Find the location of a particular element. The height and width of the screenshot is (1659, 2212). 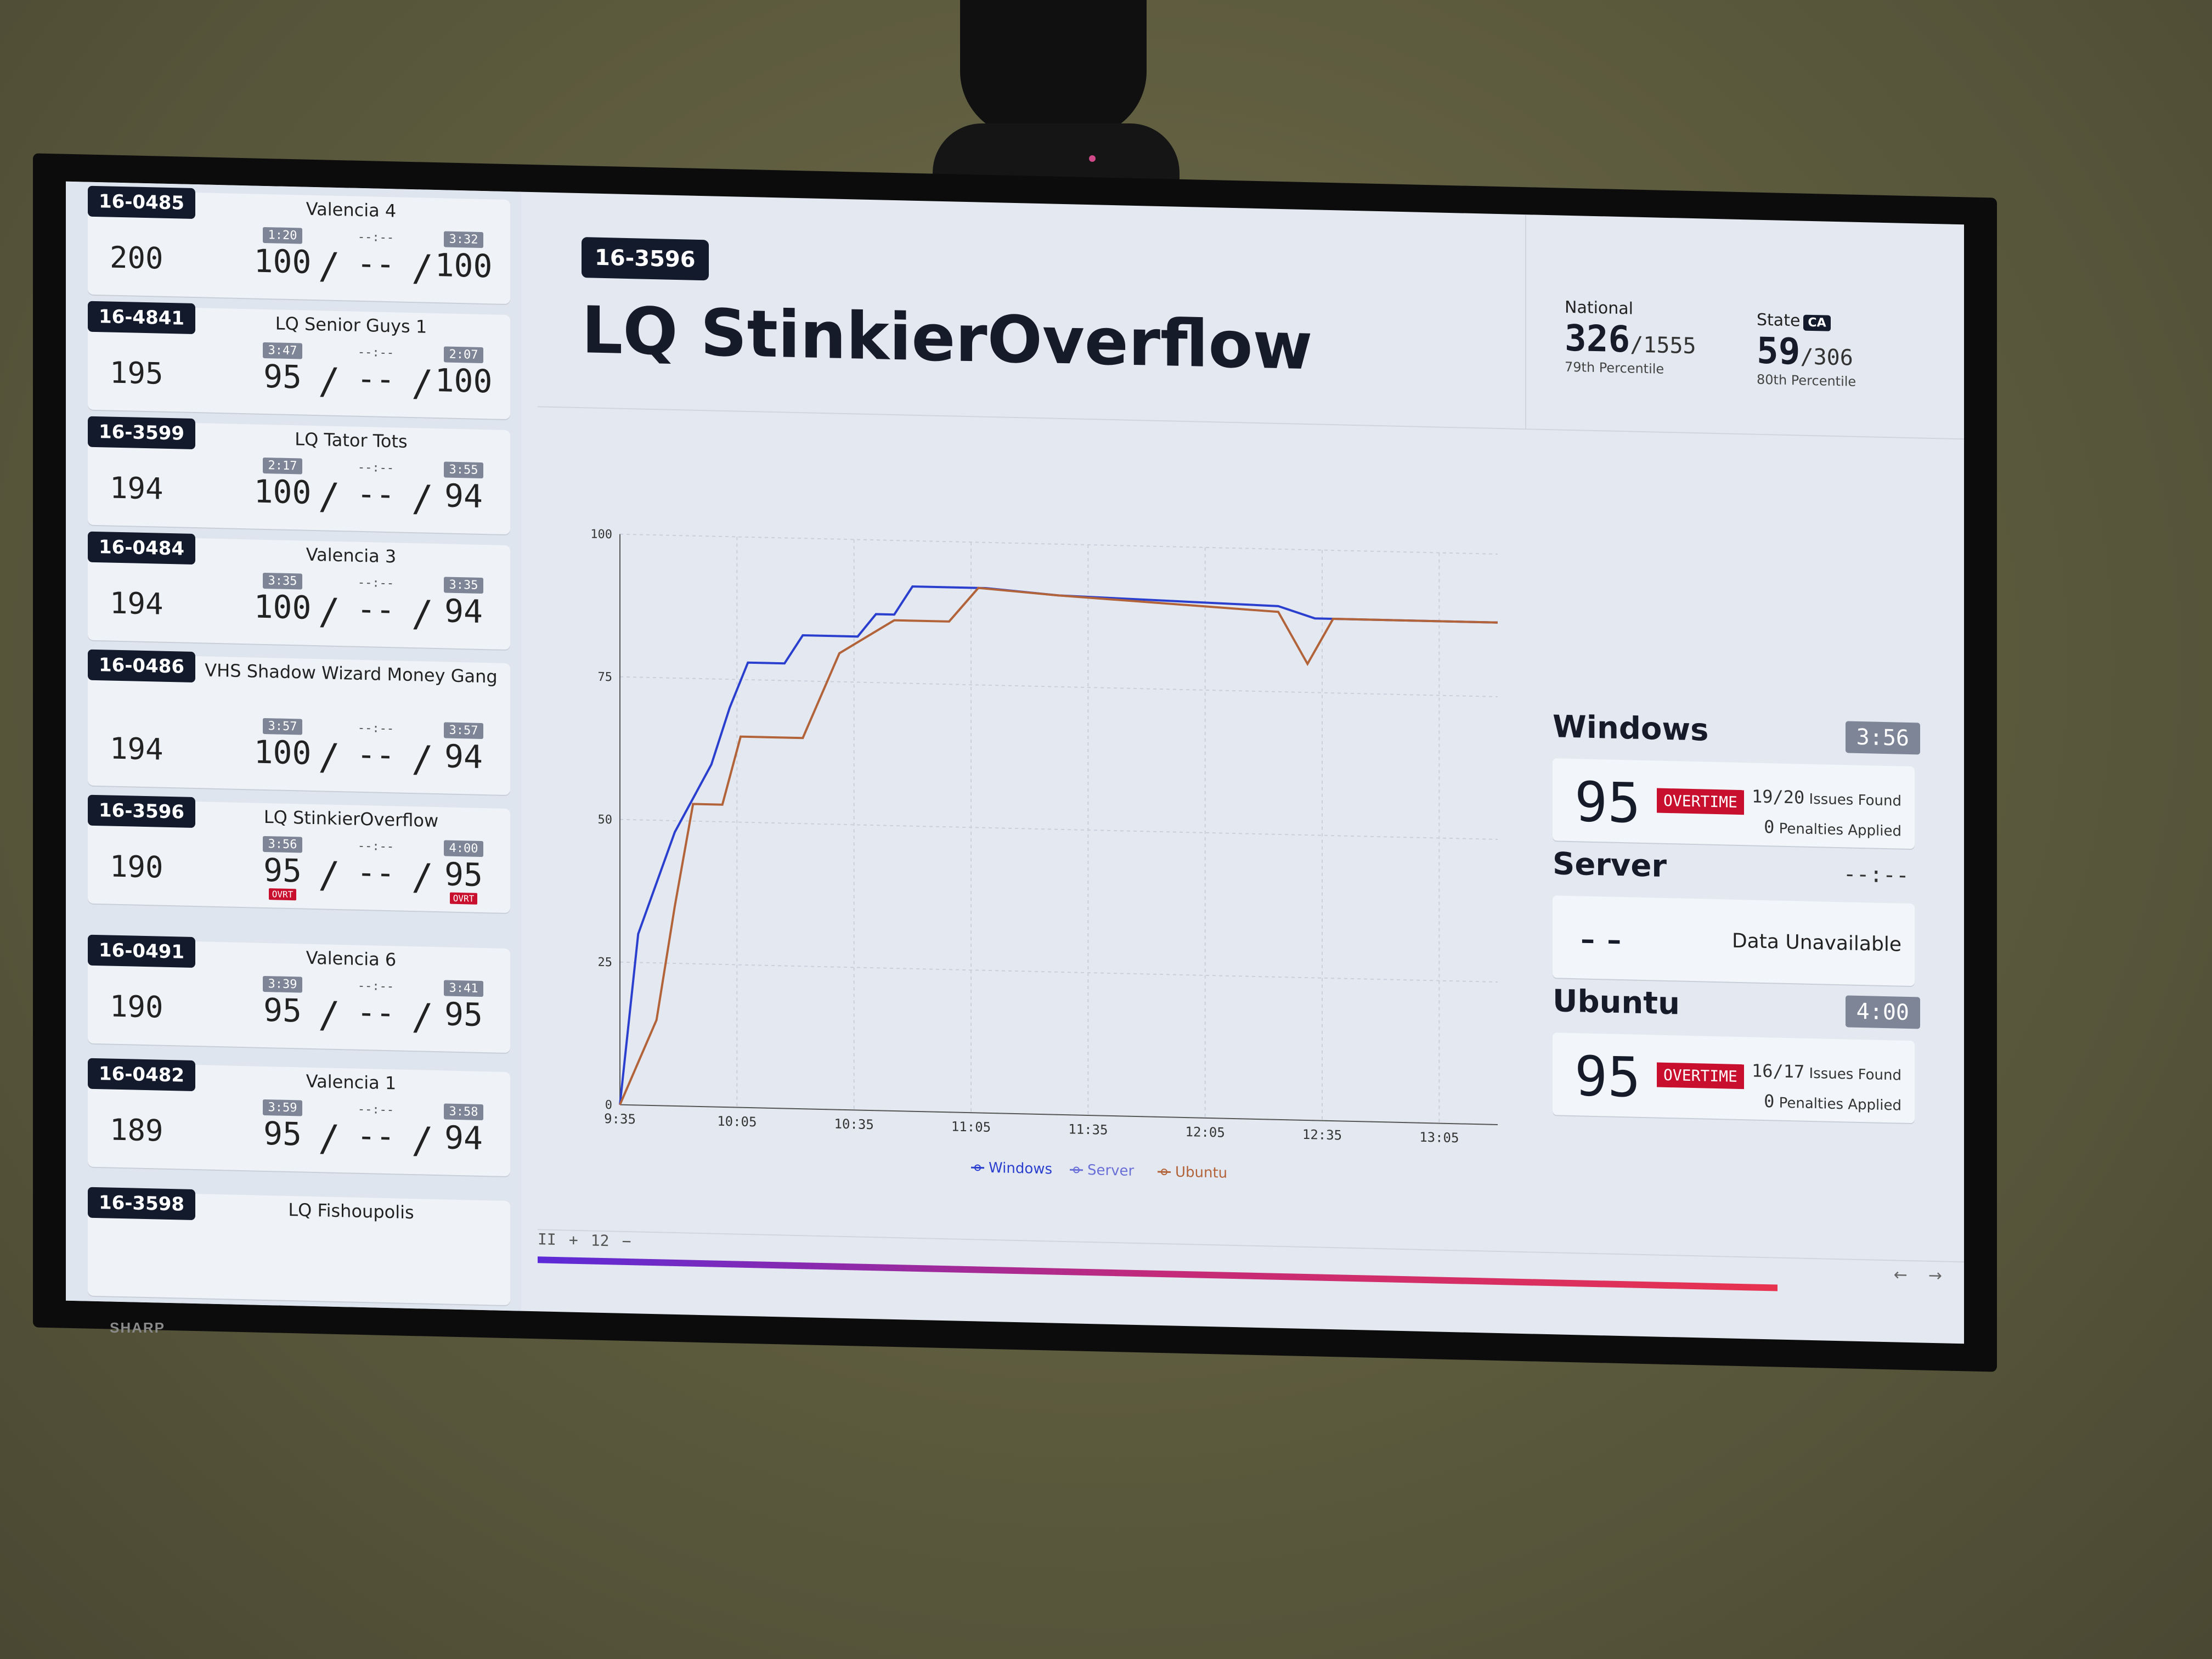

team-total-score: 190 is located at coordinates (137, 1007).